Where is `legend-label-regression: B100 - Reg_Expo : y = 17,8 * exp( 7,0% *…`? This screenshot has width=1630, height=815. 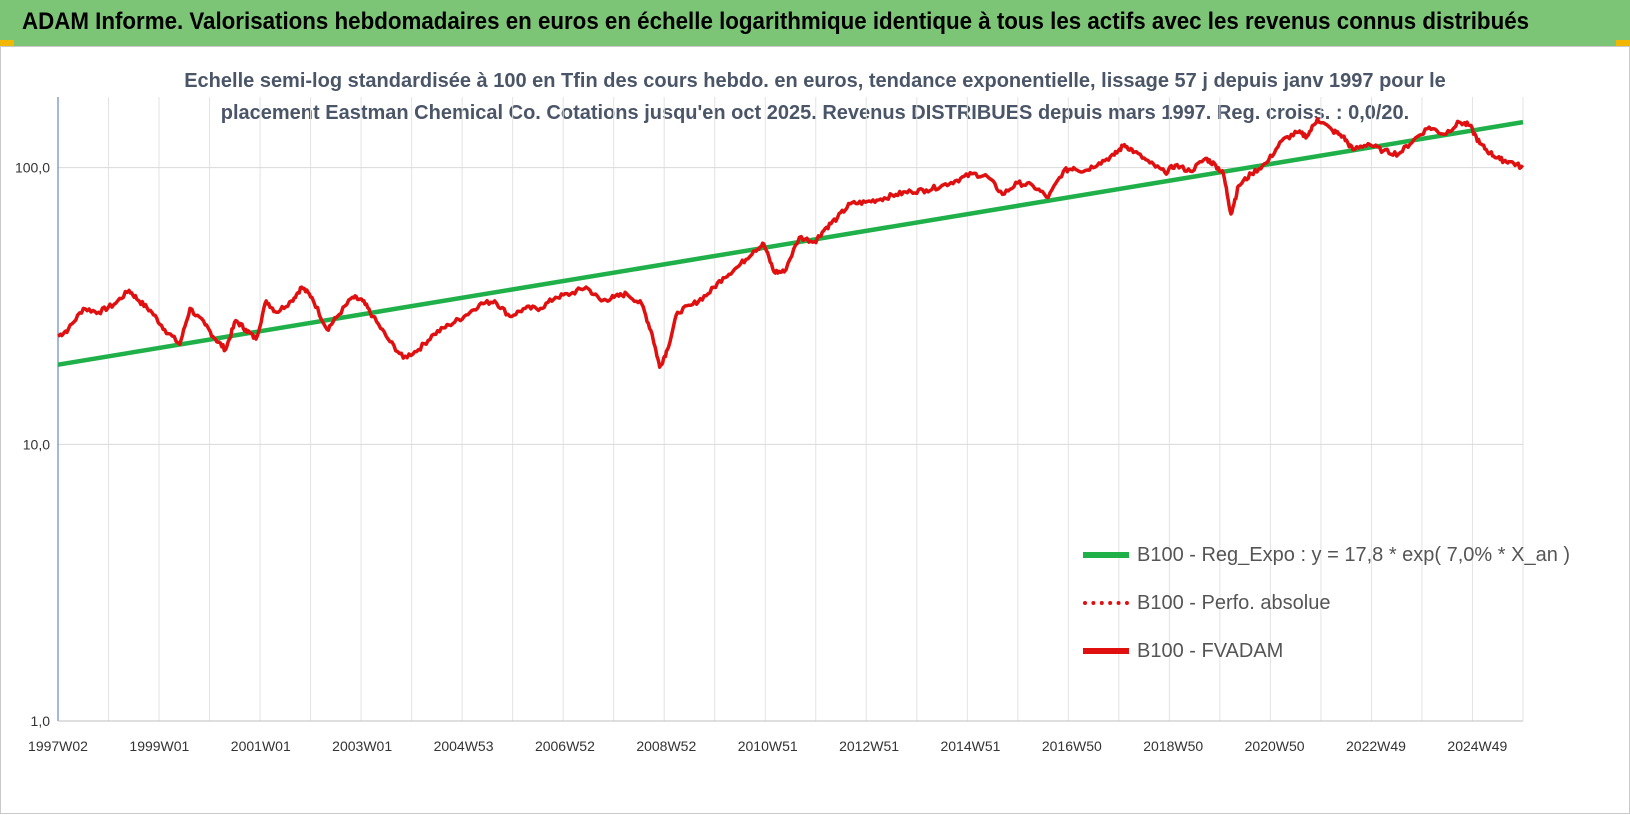
legend-label-regression: B100 - Reg_Expo : y = 17,8 * exp( 7,0% *… is located at coordinates (1354, 554).